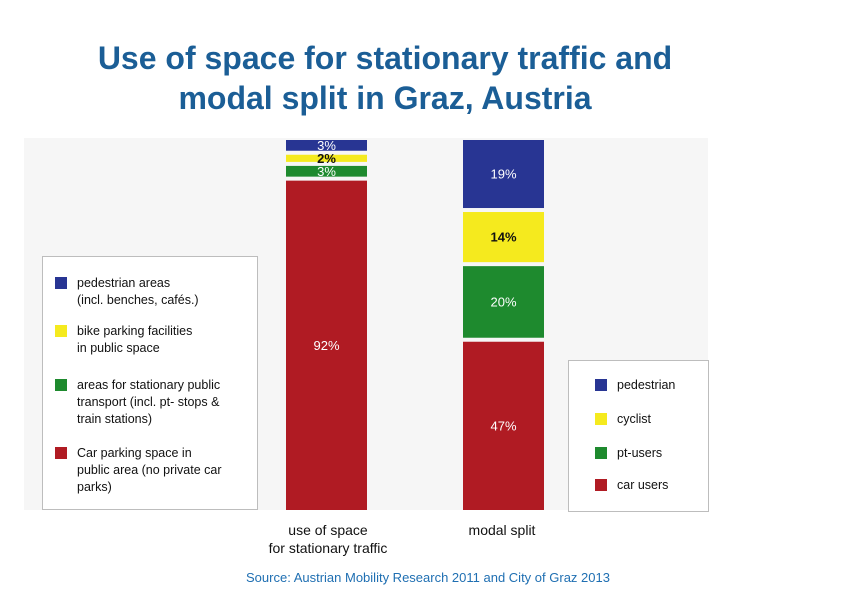 This screenshot has height=613, width=846. Describe the element at coordinates (646, 385) in the screenshot. I see `legend-label: pedestrian` at that location.